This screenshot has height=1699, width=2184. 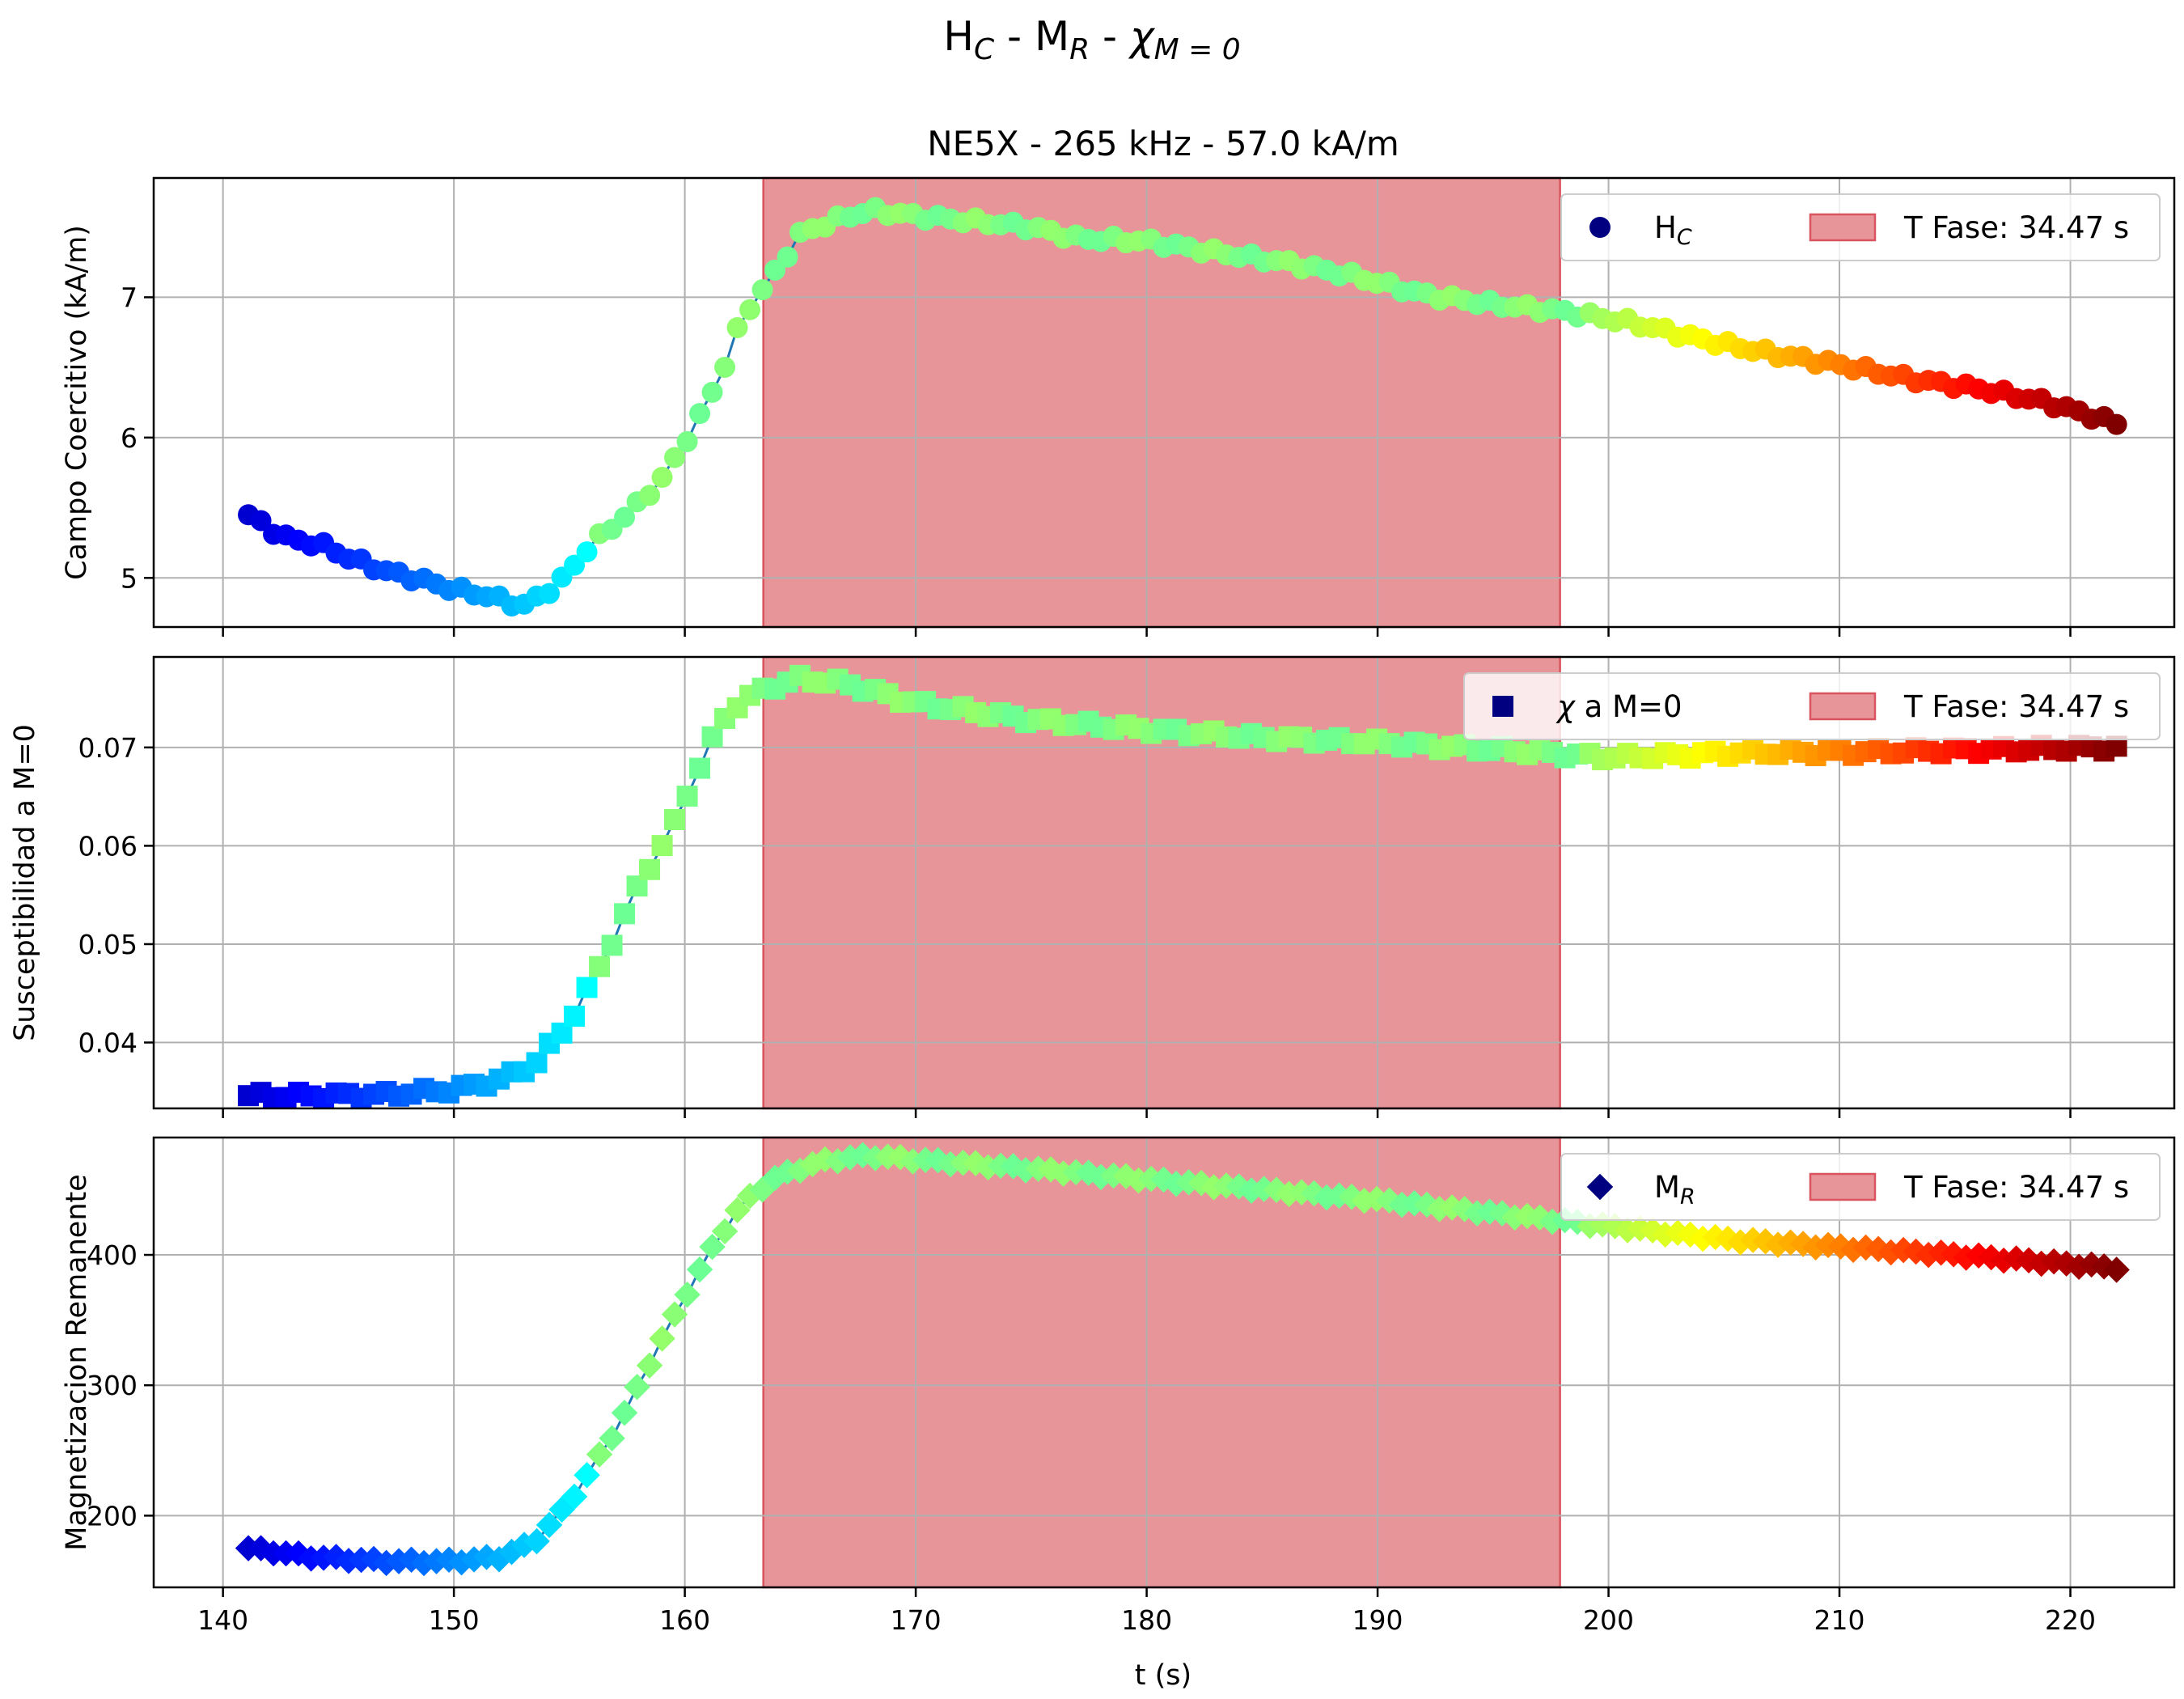 What do you see at coordinates (1163, 1676) in the screenshot?
I see `x-axis-label: t (s)` at bounding box center [1163, 1676].